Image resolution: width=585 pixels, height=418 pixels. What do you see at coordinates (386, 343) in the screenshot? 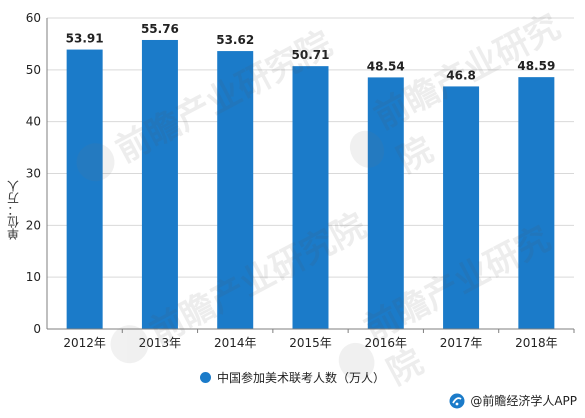
I see `x-tick-label: 2016年` at bounding box center [386, 343].